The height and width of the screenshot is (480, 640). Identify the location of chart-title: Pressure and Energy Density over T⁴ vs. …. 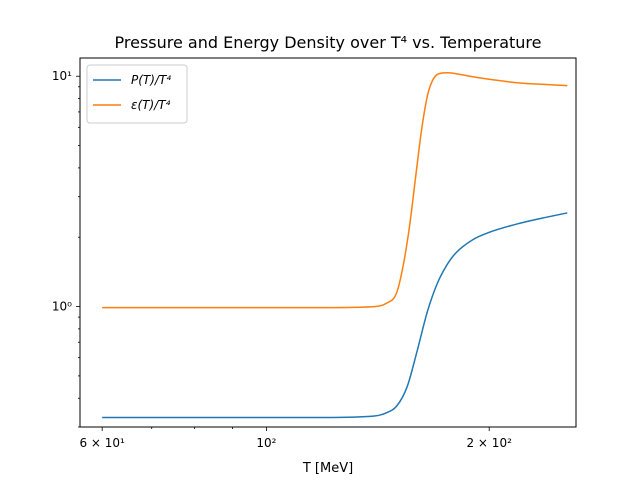
(328, 42).